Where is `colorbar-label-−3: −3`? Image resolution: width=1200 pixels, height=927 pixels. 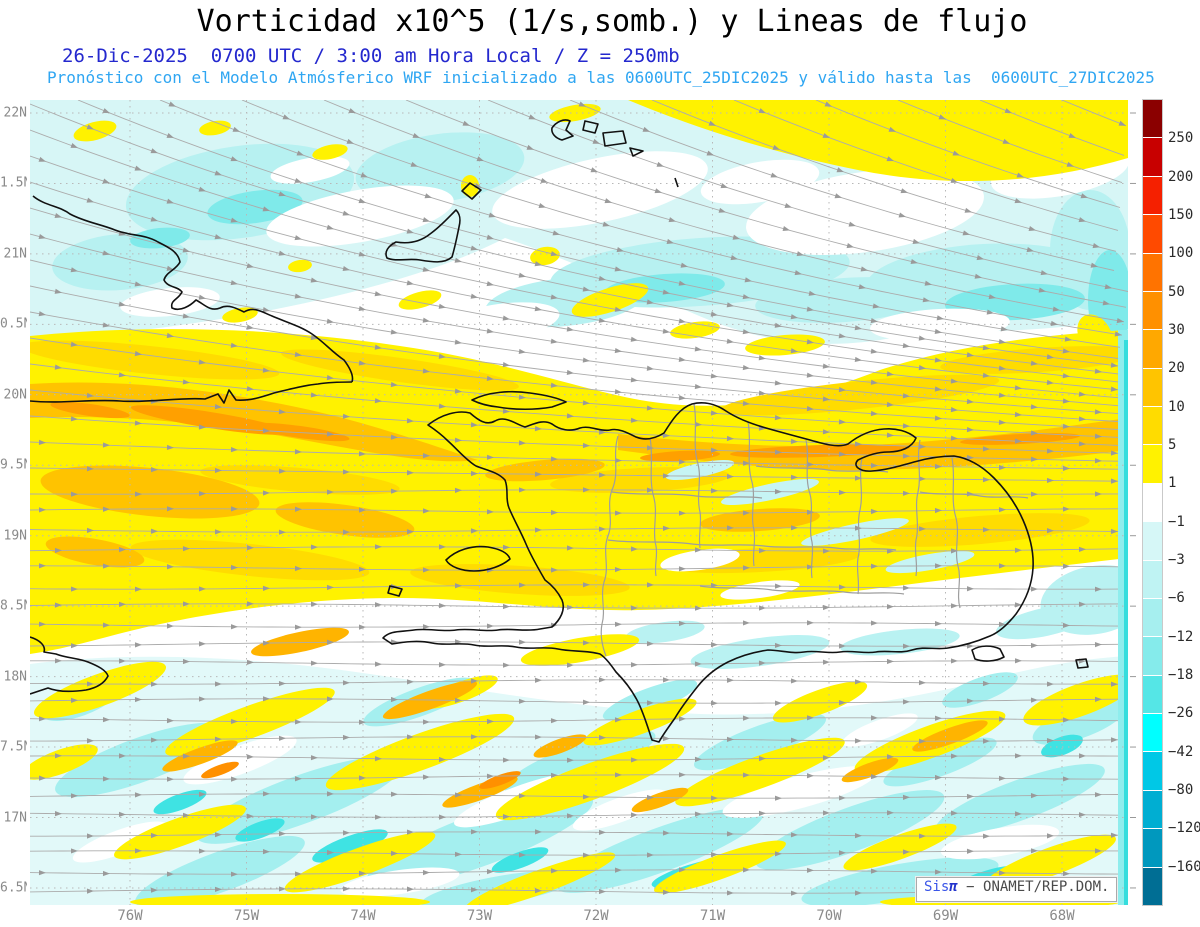
colorbar-label-−3: −3 is located at coordinates (1176, 560).